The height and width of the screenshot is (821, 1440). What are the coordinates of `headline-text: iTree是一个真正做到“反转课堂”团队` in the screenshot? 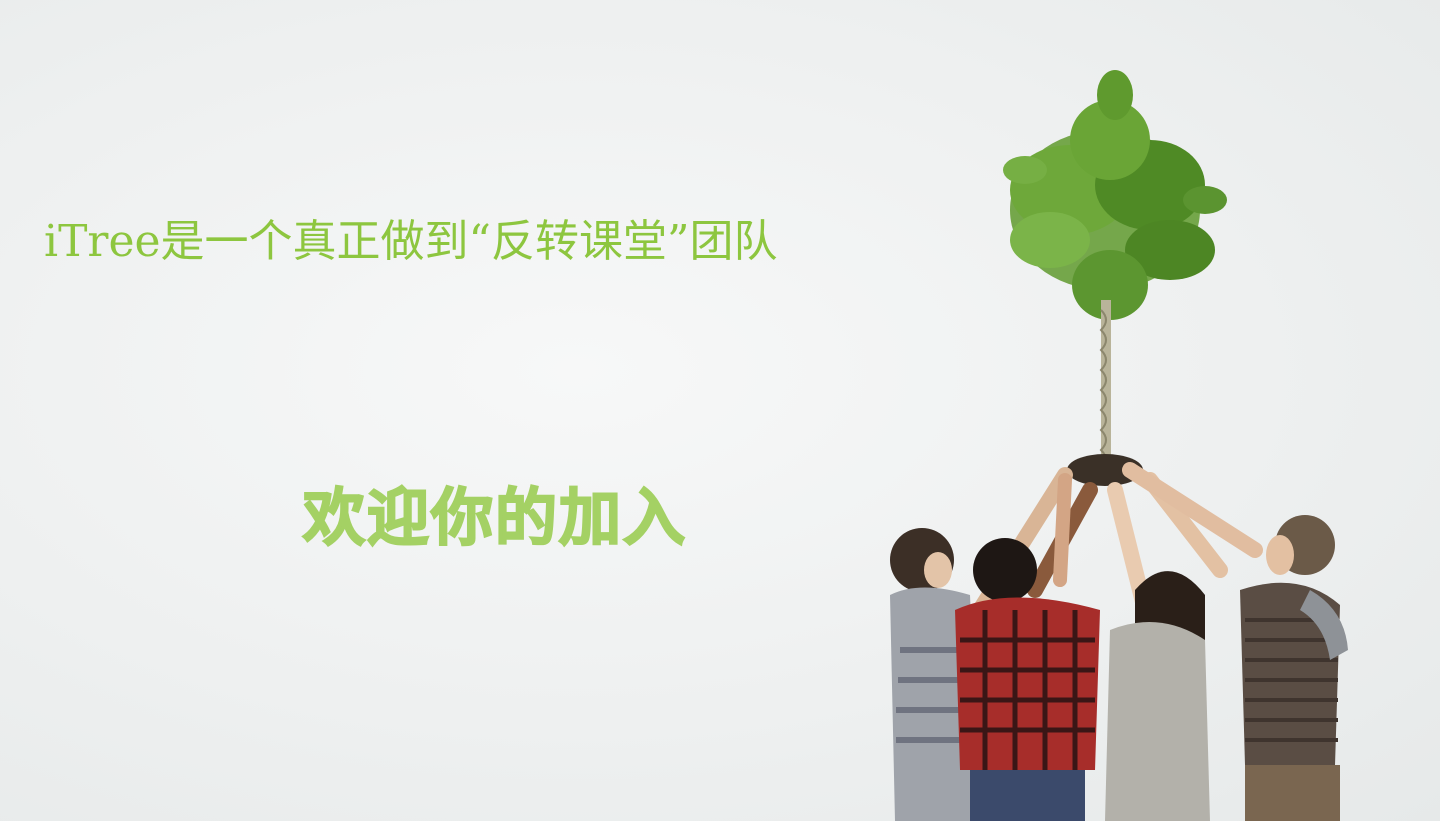 It's located at (411, 241).